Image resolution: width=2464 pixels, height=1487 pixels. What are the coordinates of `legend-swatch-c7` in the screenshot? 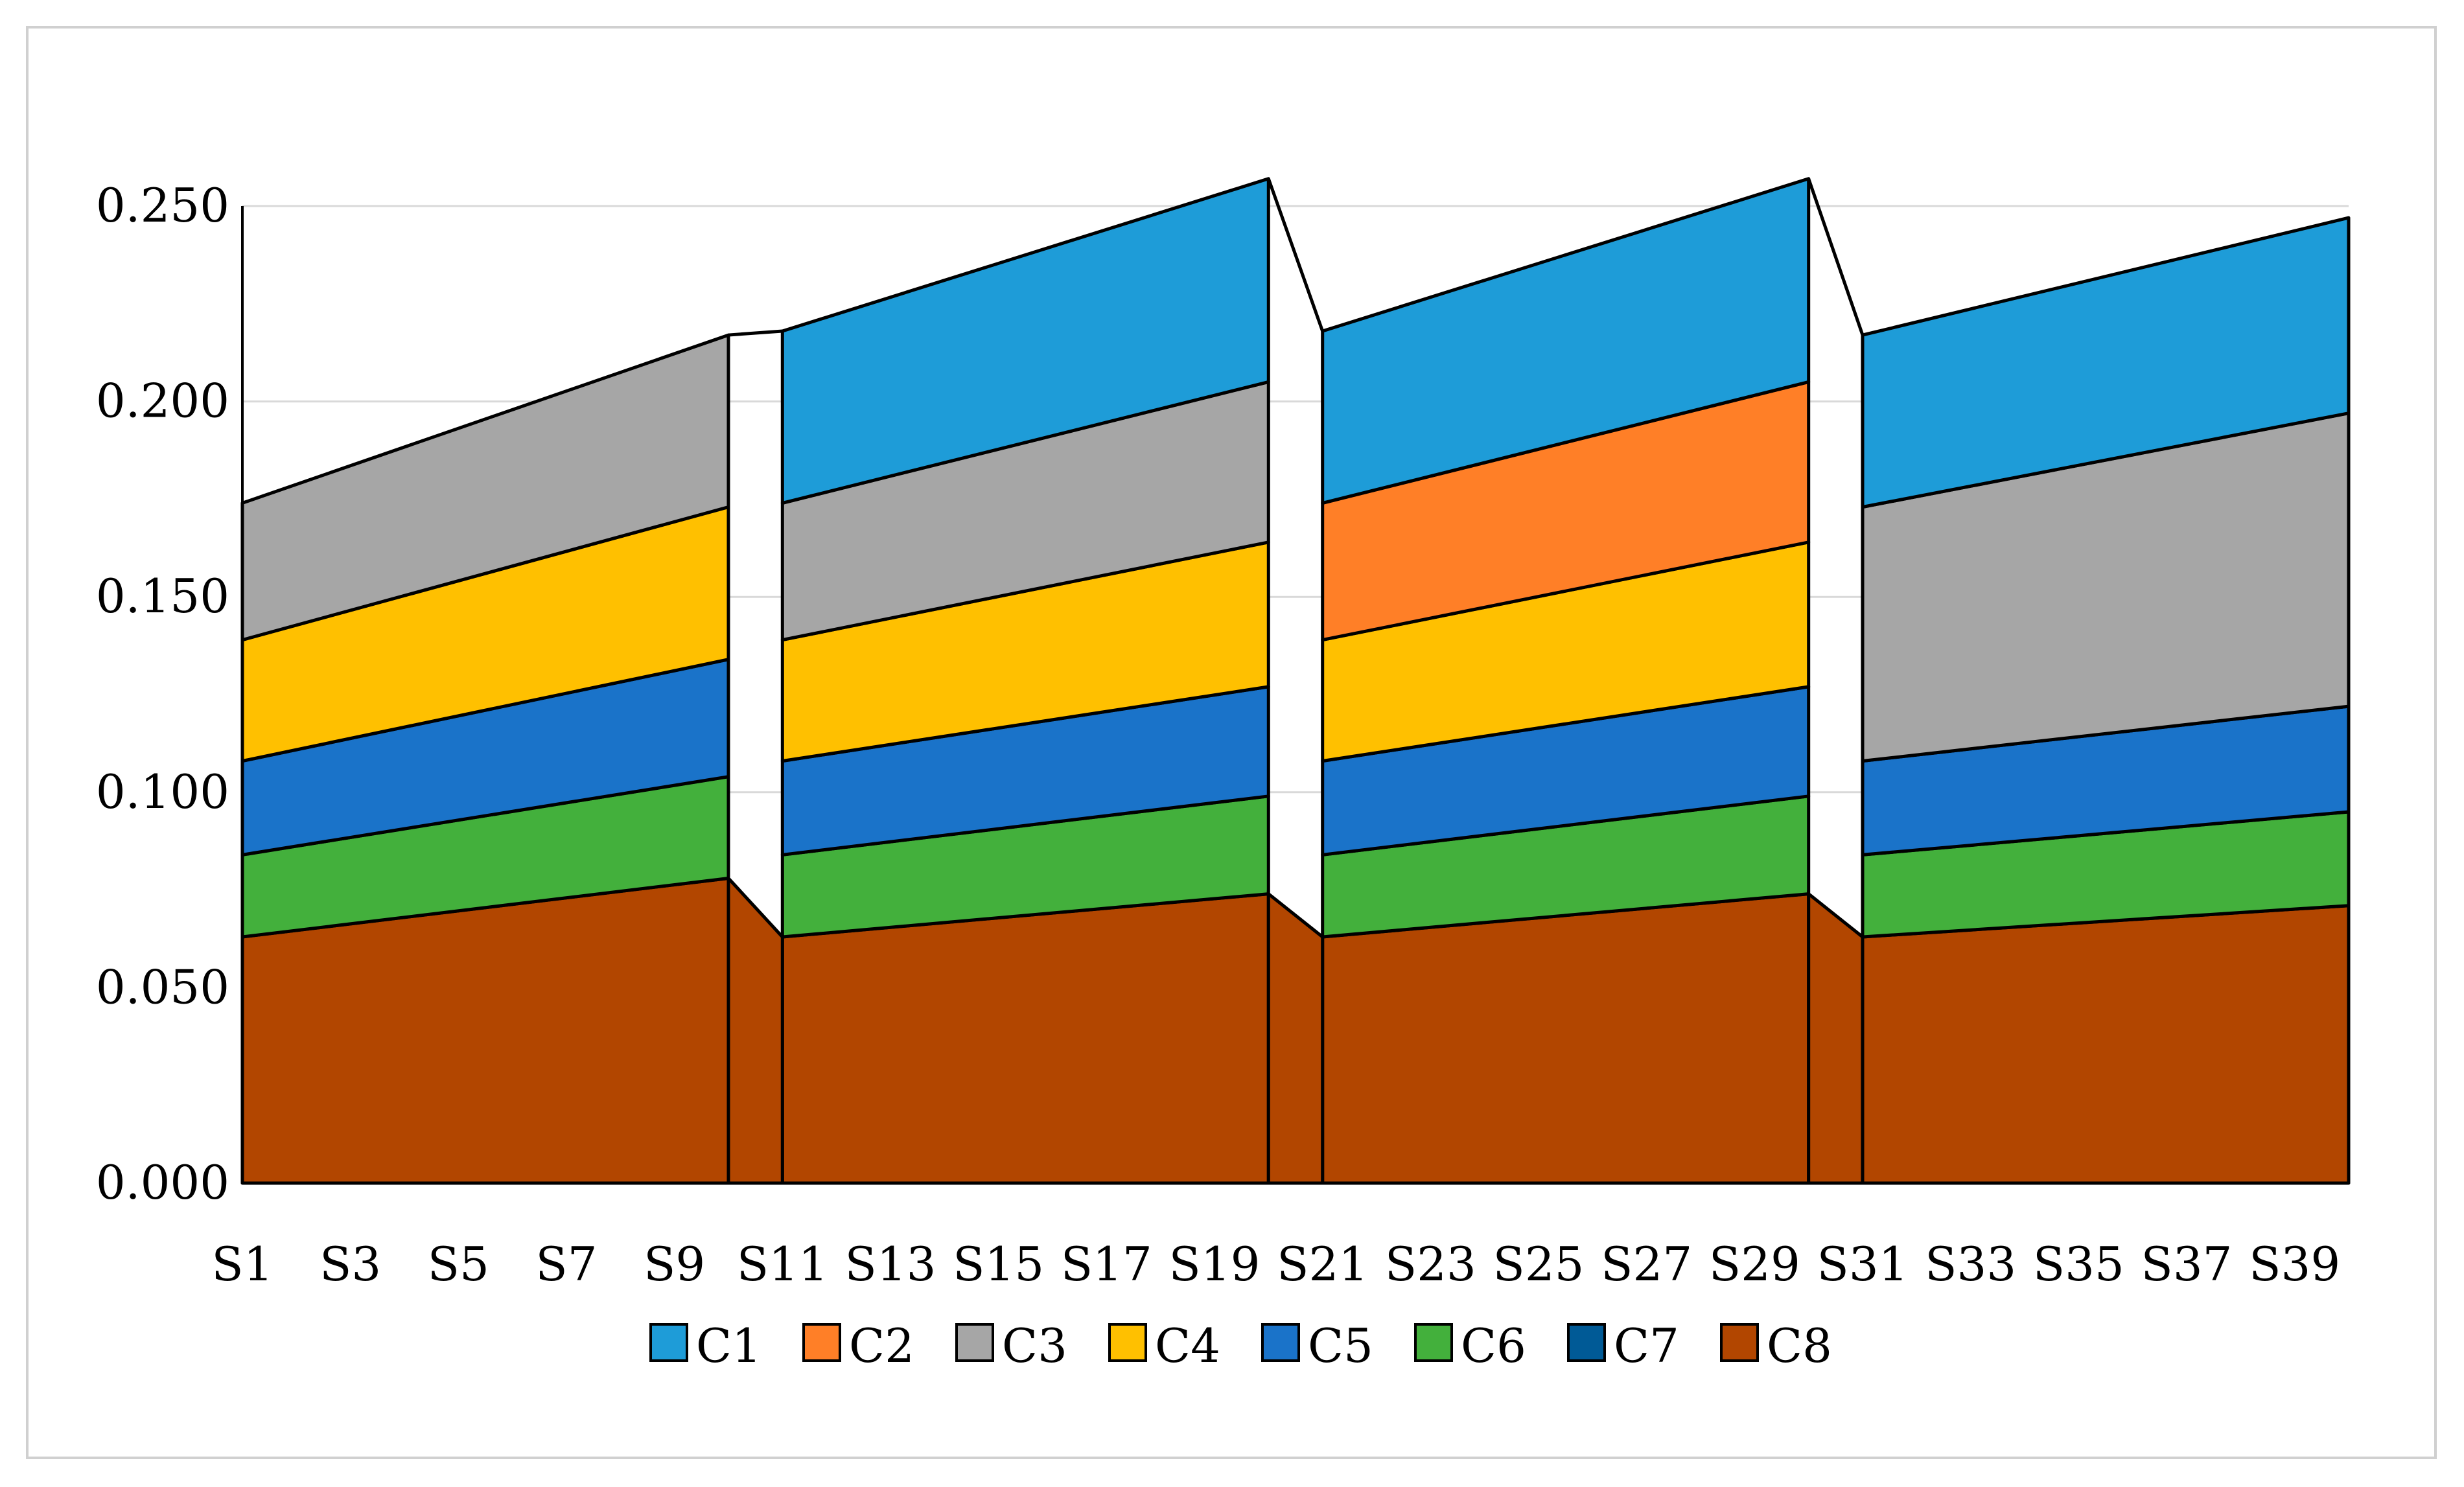 It's located at (1587, 1342).